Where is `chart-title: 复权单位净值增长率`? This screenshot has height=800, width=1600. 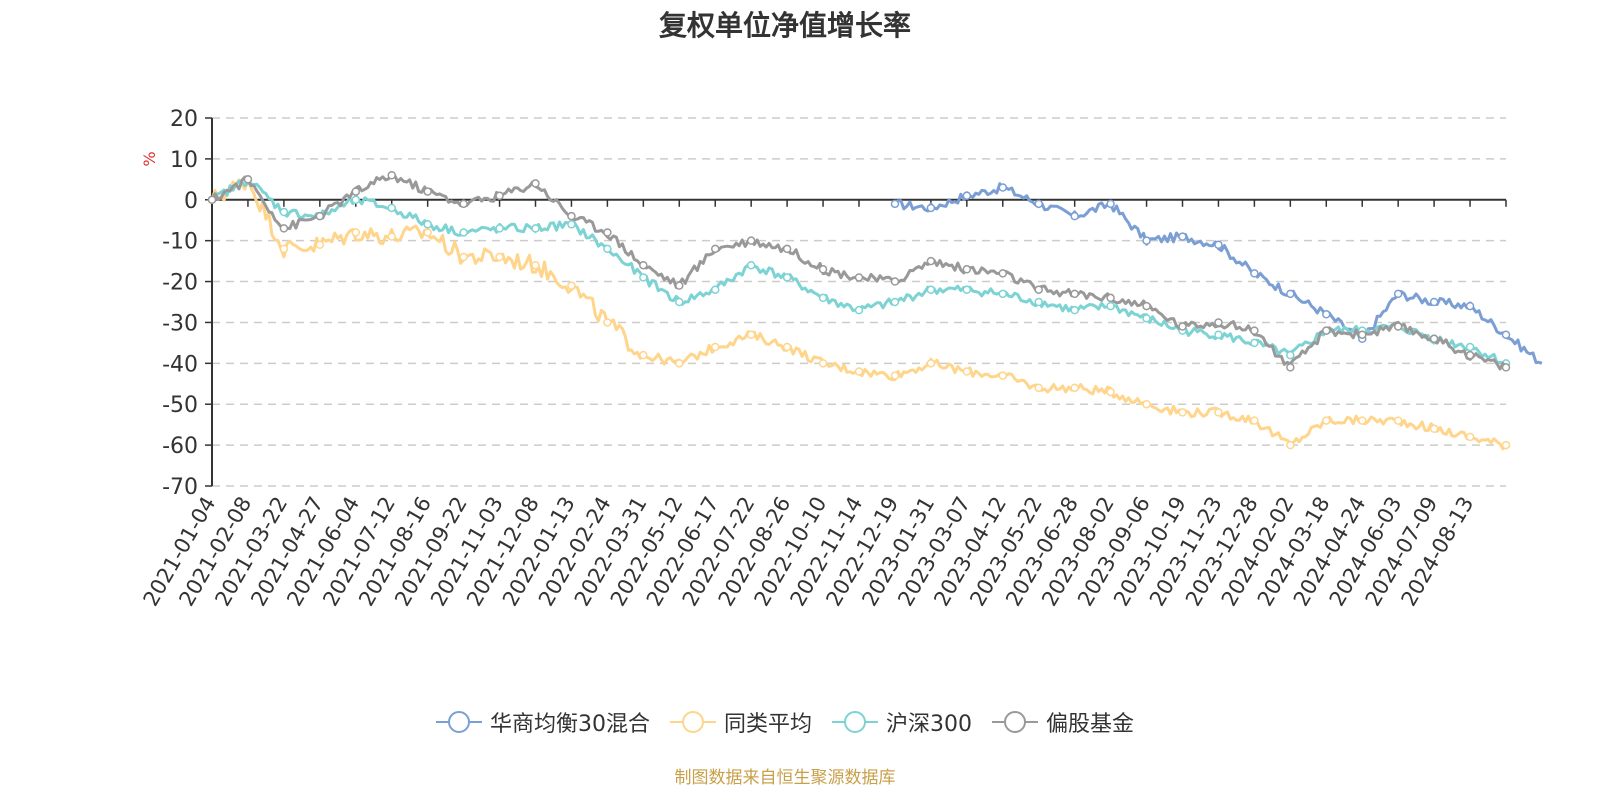 chart-title: 复权单位净值增长率 is located at coordinates (784, 25).